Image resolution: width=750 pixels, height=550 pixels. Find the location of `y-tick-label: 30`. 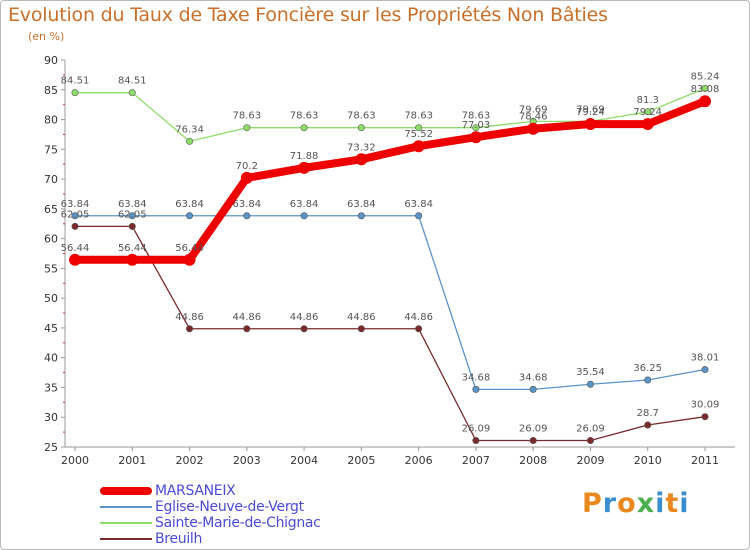

y-tick-label: 30 is located at coordinates (51, 417).